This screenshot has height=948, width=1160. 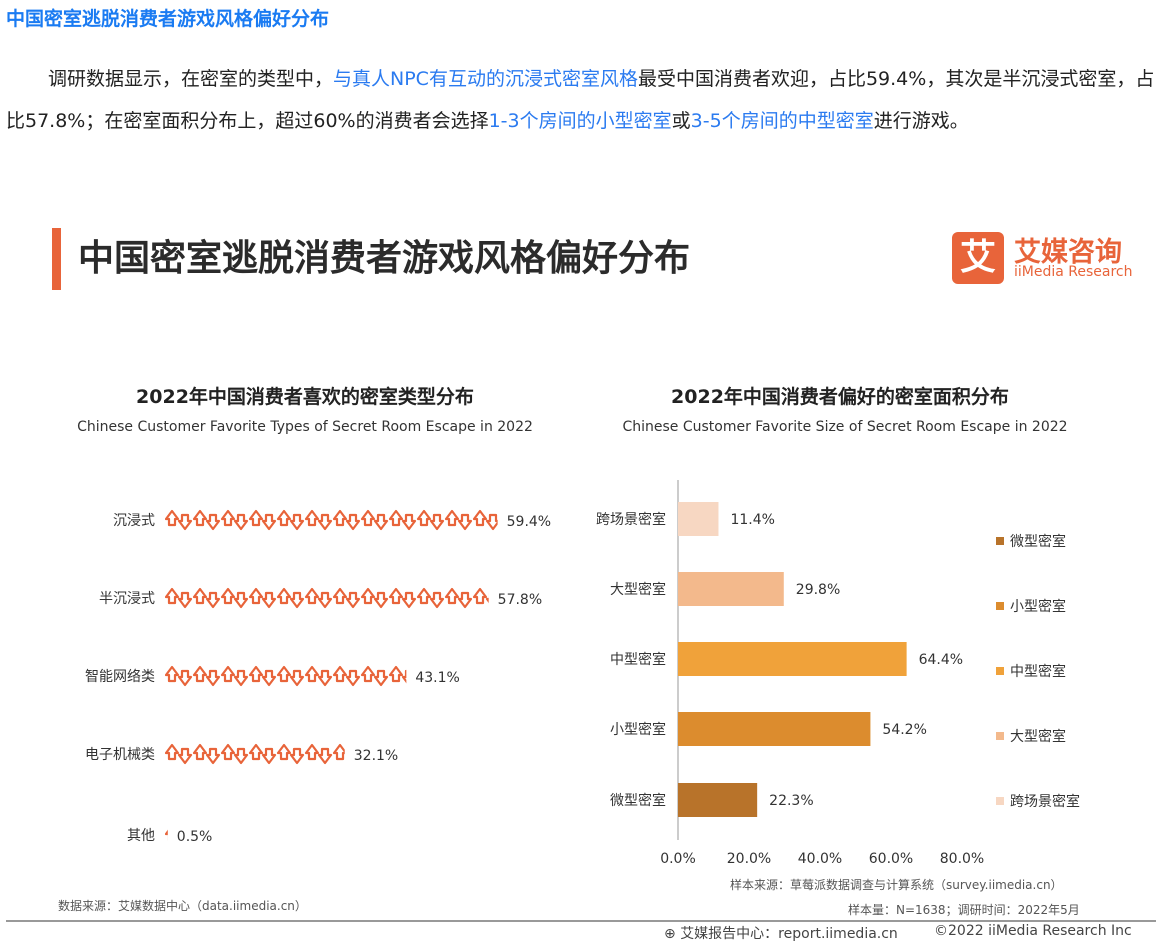 I want to click on paragraph-text: 调研数据显示，在密室的类型中，, so click(x=191, y=79).